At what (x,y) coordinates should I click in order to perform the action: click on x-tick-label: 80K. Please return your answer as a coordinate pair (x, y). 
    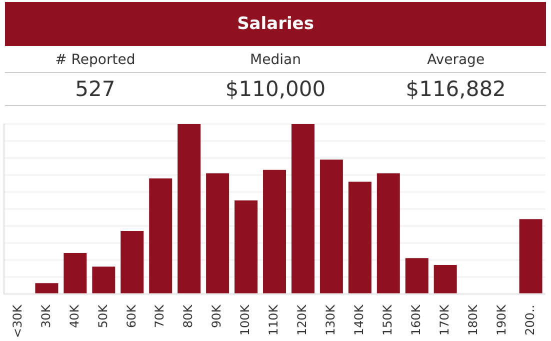
    Looking at the image, I should click on (188, 316).